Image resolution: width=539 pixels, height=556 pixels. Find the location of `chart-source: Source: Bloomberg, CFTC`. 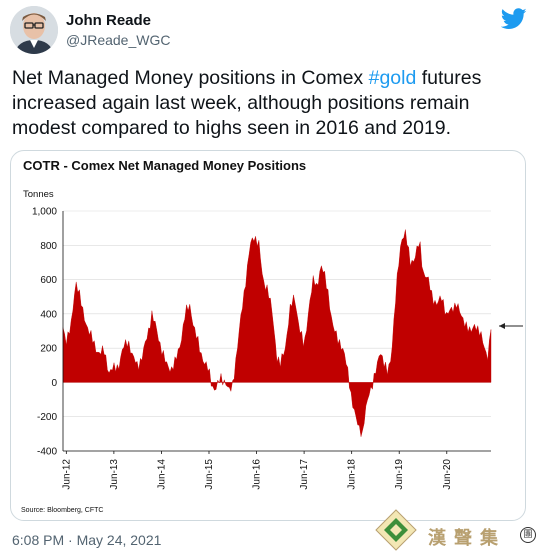

chart-source: Source: Bloomberg, CFTC is located at coordinates (62, 510).